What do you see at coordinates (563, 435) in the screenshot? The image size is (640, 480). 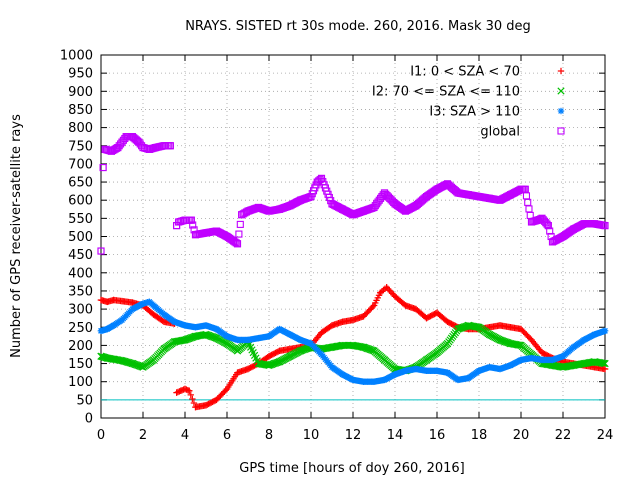 I see `x-tick-label: 22` at bounding box center [563, 435].